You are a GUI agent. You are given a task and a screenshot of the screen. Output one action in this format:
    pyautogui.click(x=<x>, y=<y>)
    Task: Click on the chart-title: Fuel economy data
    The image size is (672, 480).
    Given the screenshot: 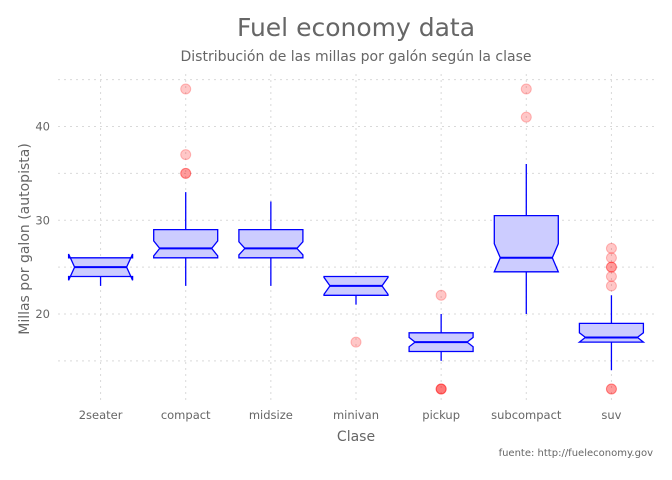 What is the action you would take?
    pyautogui.click(x=356, y=27)
    